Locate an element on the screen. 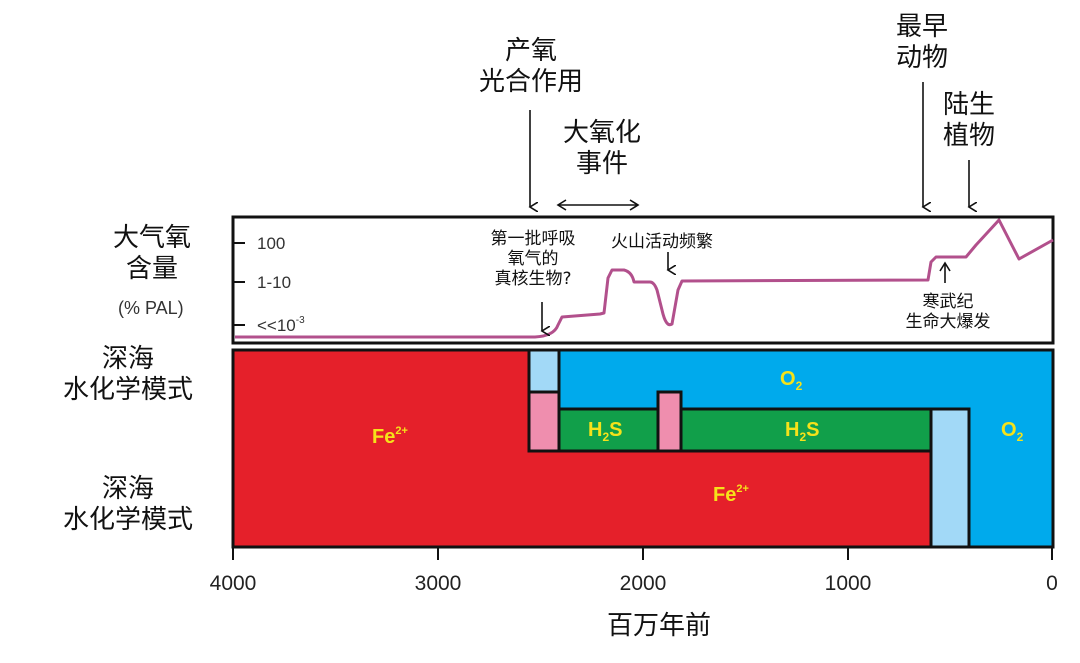 The height and width of the screenshot is (663, 1080). pink-block-goe is located at coordinates (544, 421).